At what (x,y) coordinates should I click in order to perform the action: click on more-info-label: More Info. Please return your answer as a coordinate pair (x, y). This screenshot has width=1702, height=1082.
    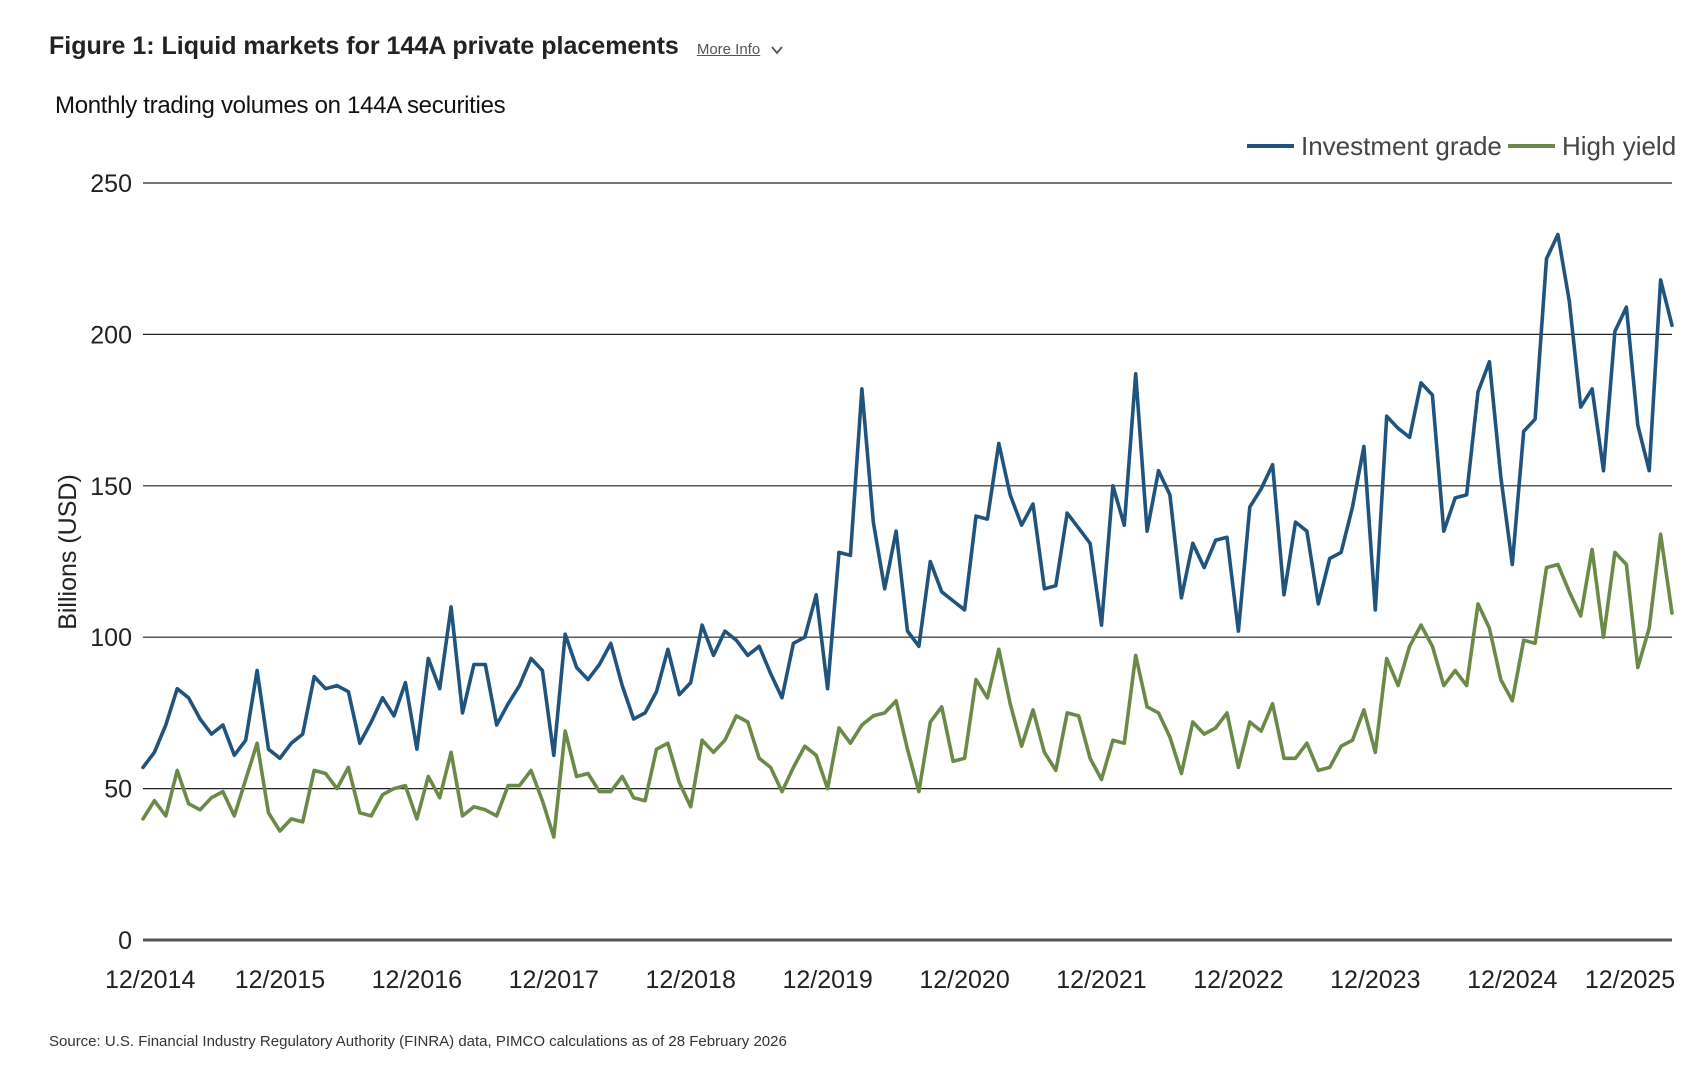
    Looking at the image, I should click on (728, 49).